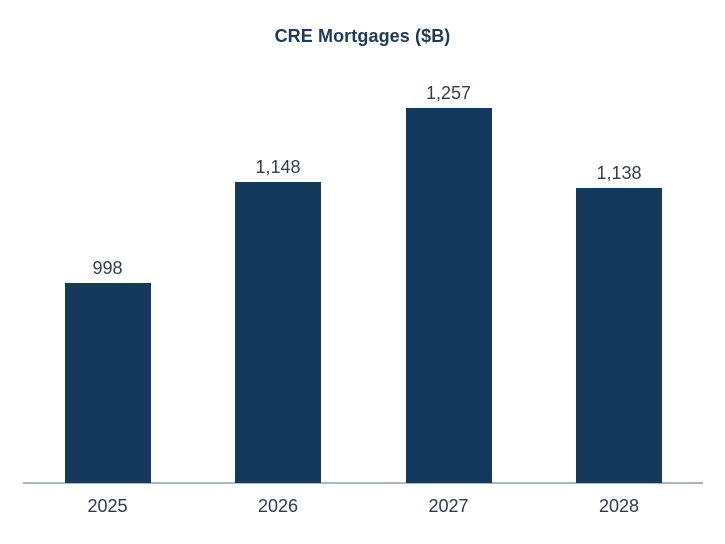 The height and width of the screenshot is (544, 725). I want to click on x-axis-line, so click(363, 483).